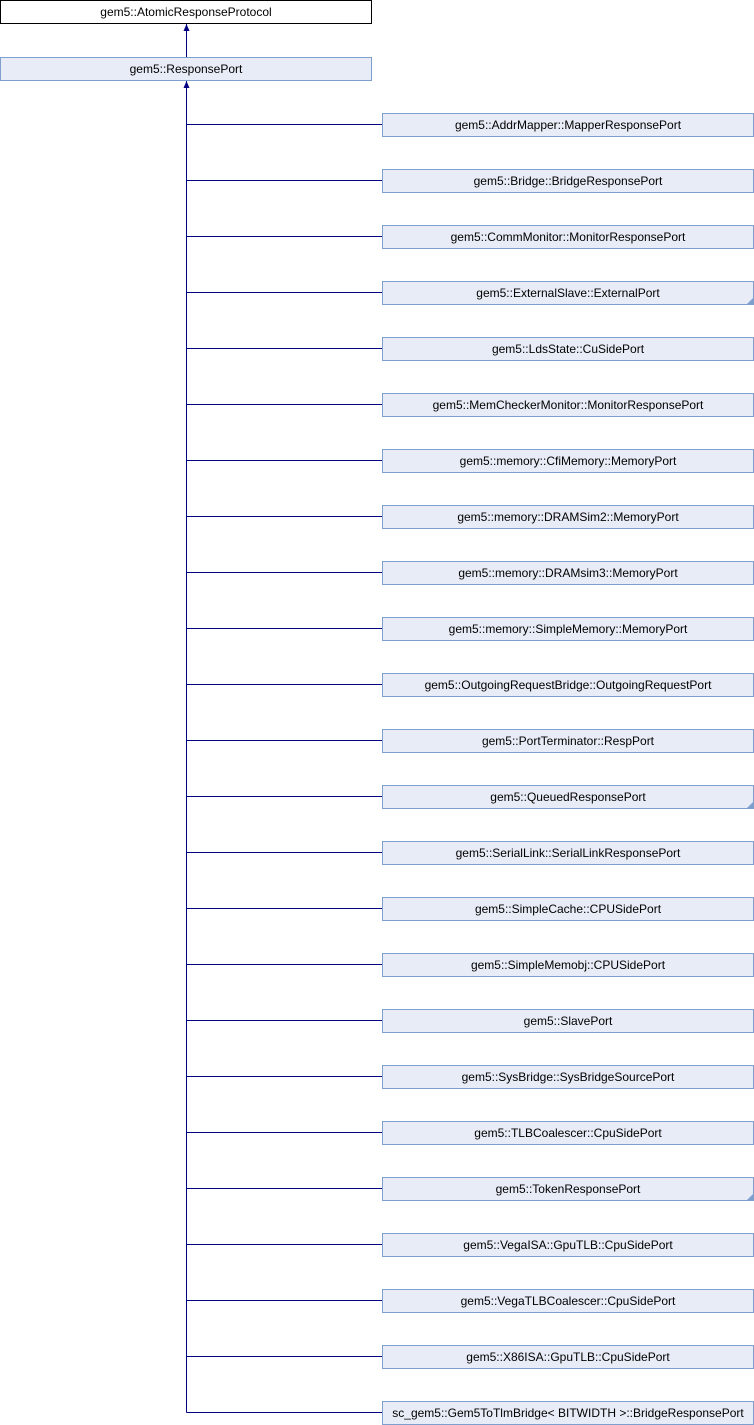 The height and width of the screenshot is (1425, 754). I want to click on class-node-child: gem5::SlavePort, so click(568, 1021).